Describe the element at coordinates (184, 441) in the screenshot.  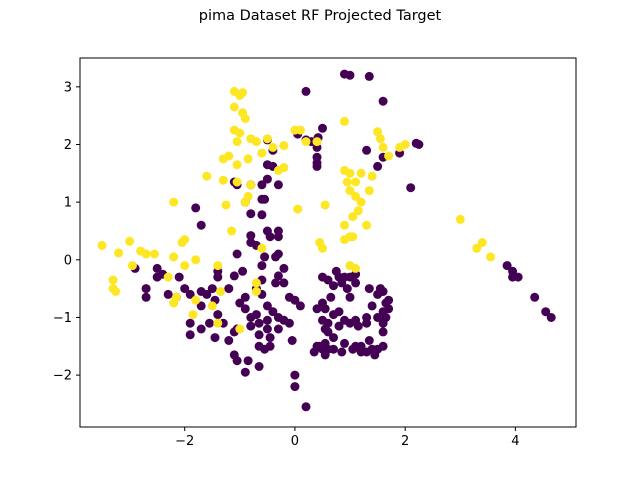
I see `x-tick-label: −2` at that location.